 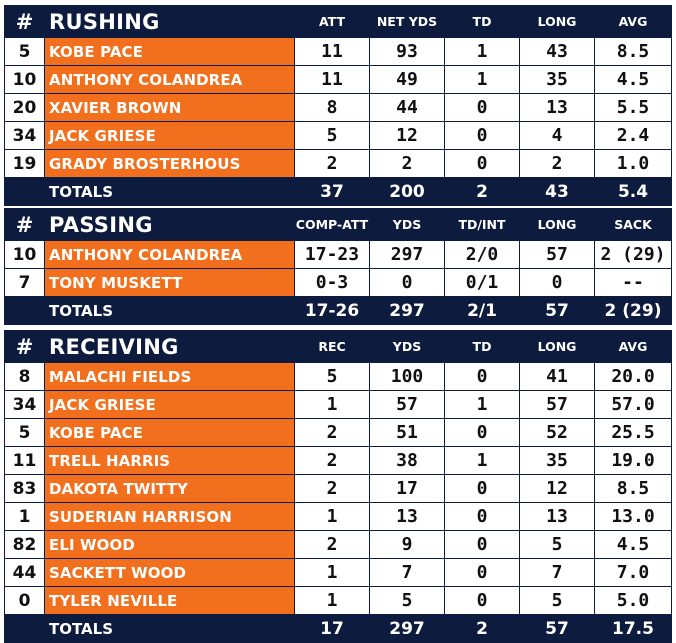 What do you see at coordinates (407, 21) in the screenshot?
I see `column-header: NET YDS` at bounding box center [407, 21].